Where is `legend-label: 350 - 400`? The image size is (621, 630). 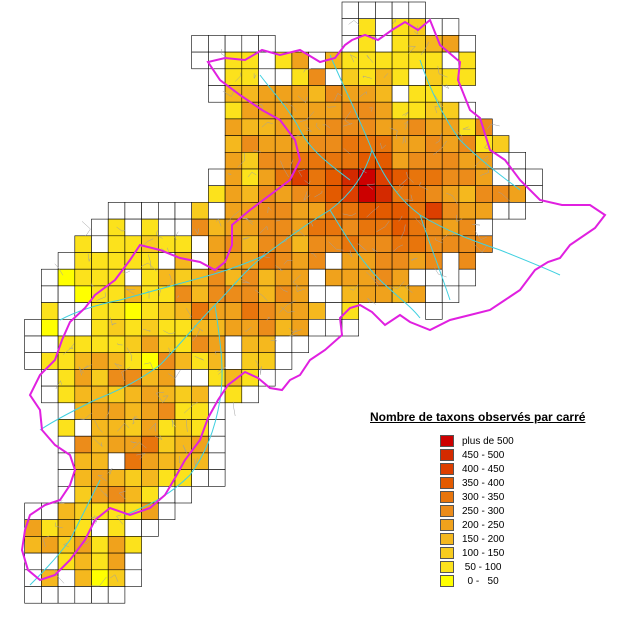 legend-label: 350 - 400 is located at coordinates (483, 483).